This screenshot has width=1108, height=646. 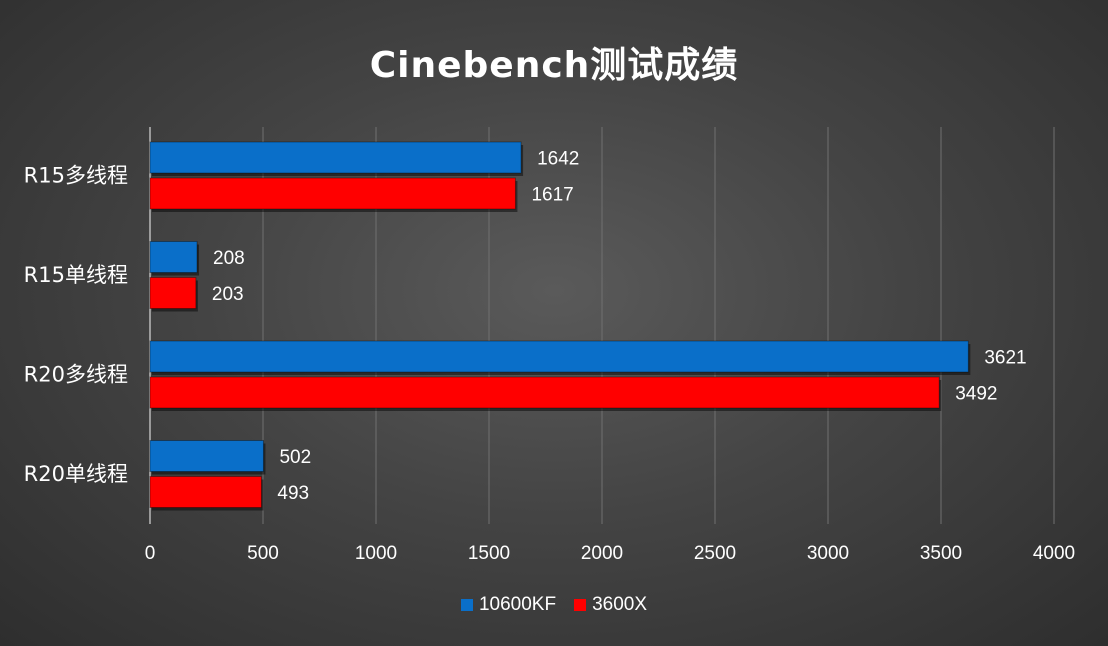 I want to click on data-label-0-0: 1642, so click(x=558, y=159).